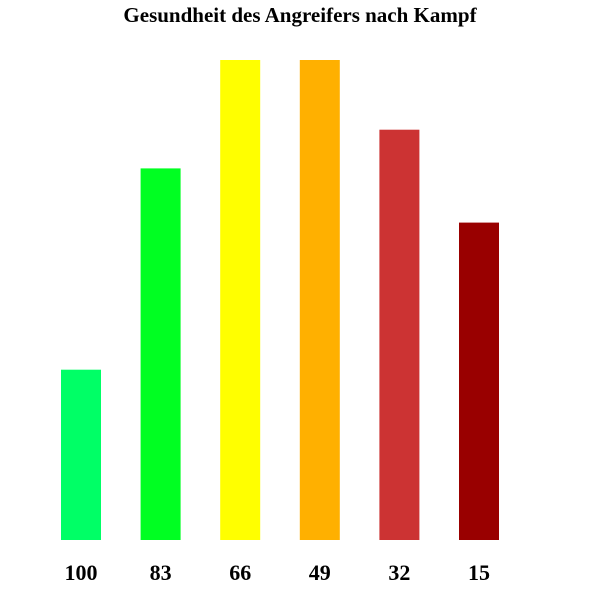  Describe the element at coordinates (300, 15) in the screenshot. I see `chart-title: Gesundheit des Angreifers nach Kampf` at that location.